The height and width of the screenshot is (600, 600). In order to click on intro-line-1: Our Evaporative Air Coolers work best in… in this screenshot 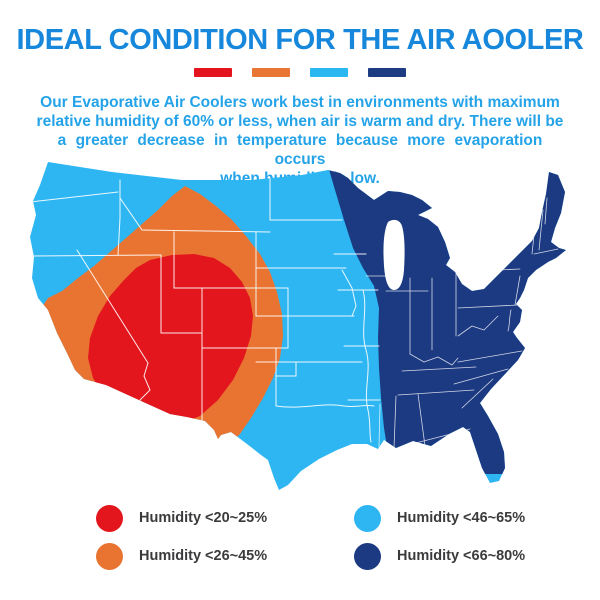, I will do `click(300, 102)`.